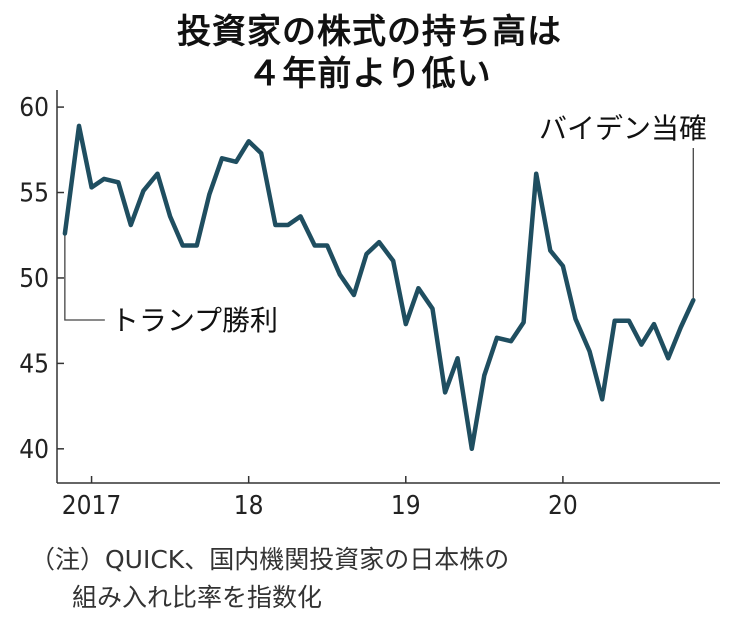 The height and width of the screenshot is (635, 739). Describe the element at coordinates (623, 128) in the screenshot. I see `annotation-label-biden: バイデン当確` at that location.